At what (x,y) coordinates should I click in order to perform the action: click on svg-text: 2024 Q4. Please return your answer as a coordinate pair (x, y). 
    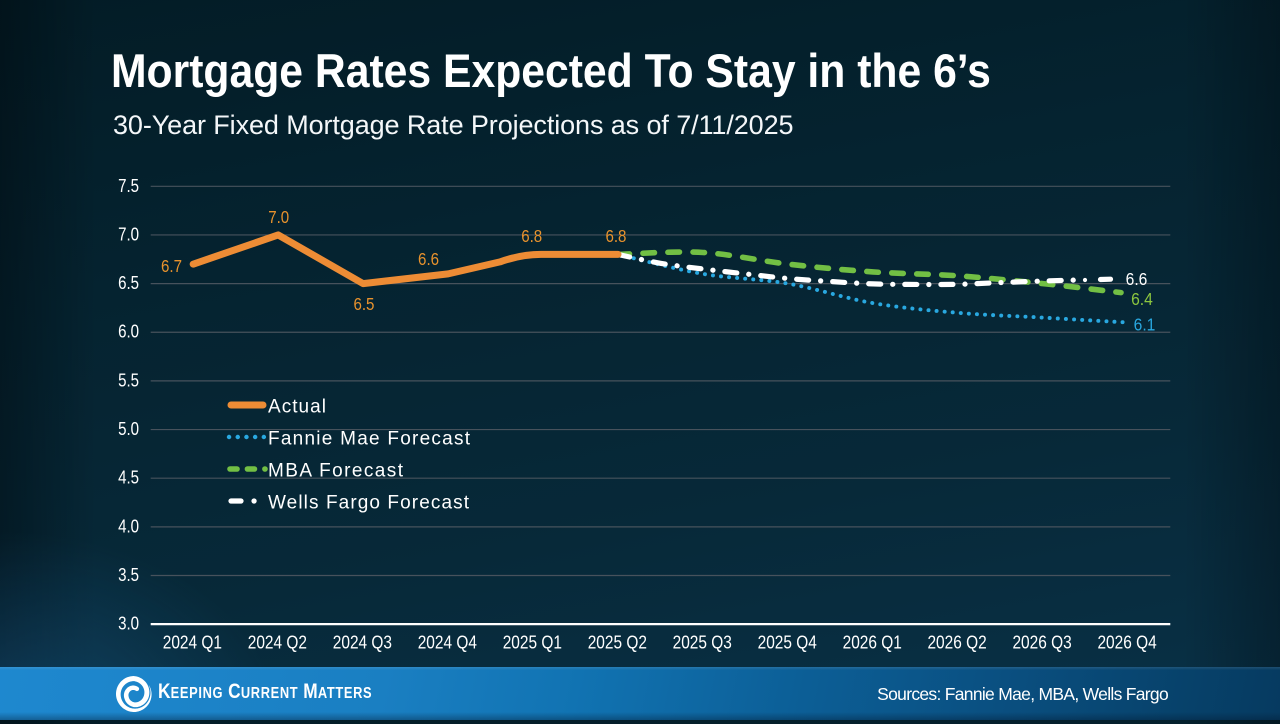
    Looking at the image, I should click on (447, 642).